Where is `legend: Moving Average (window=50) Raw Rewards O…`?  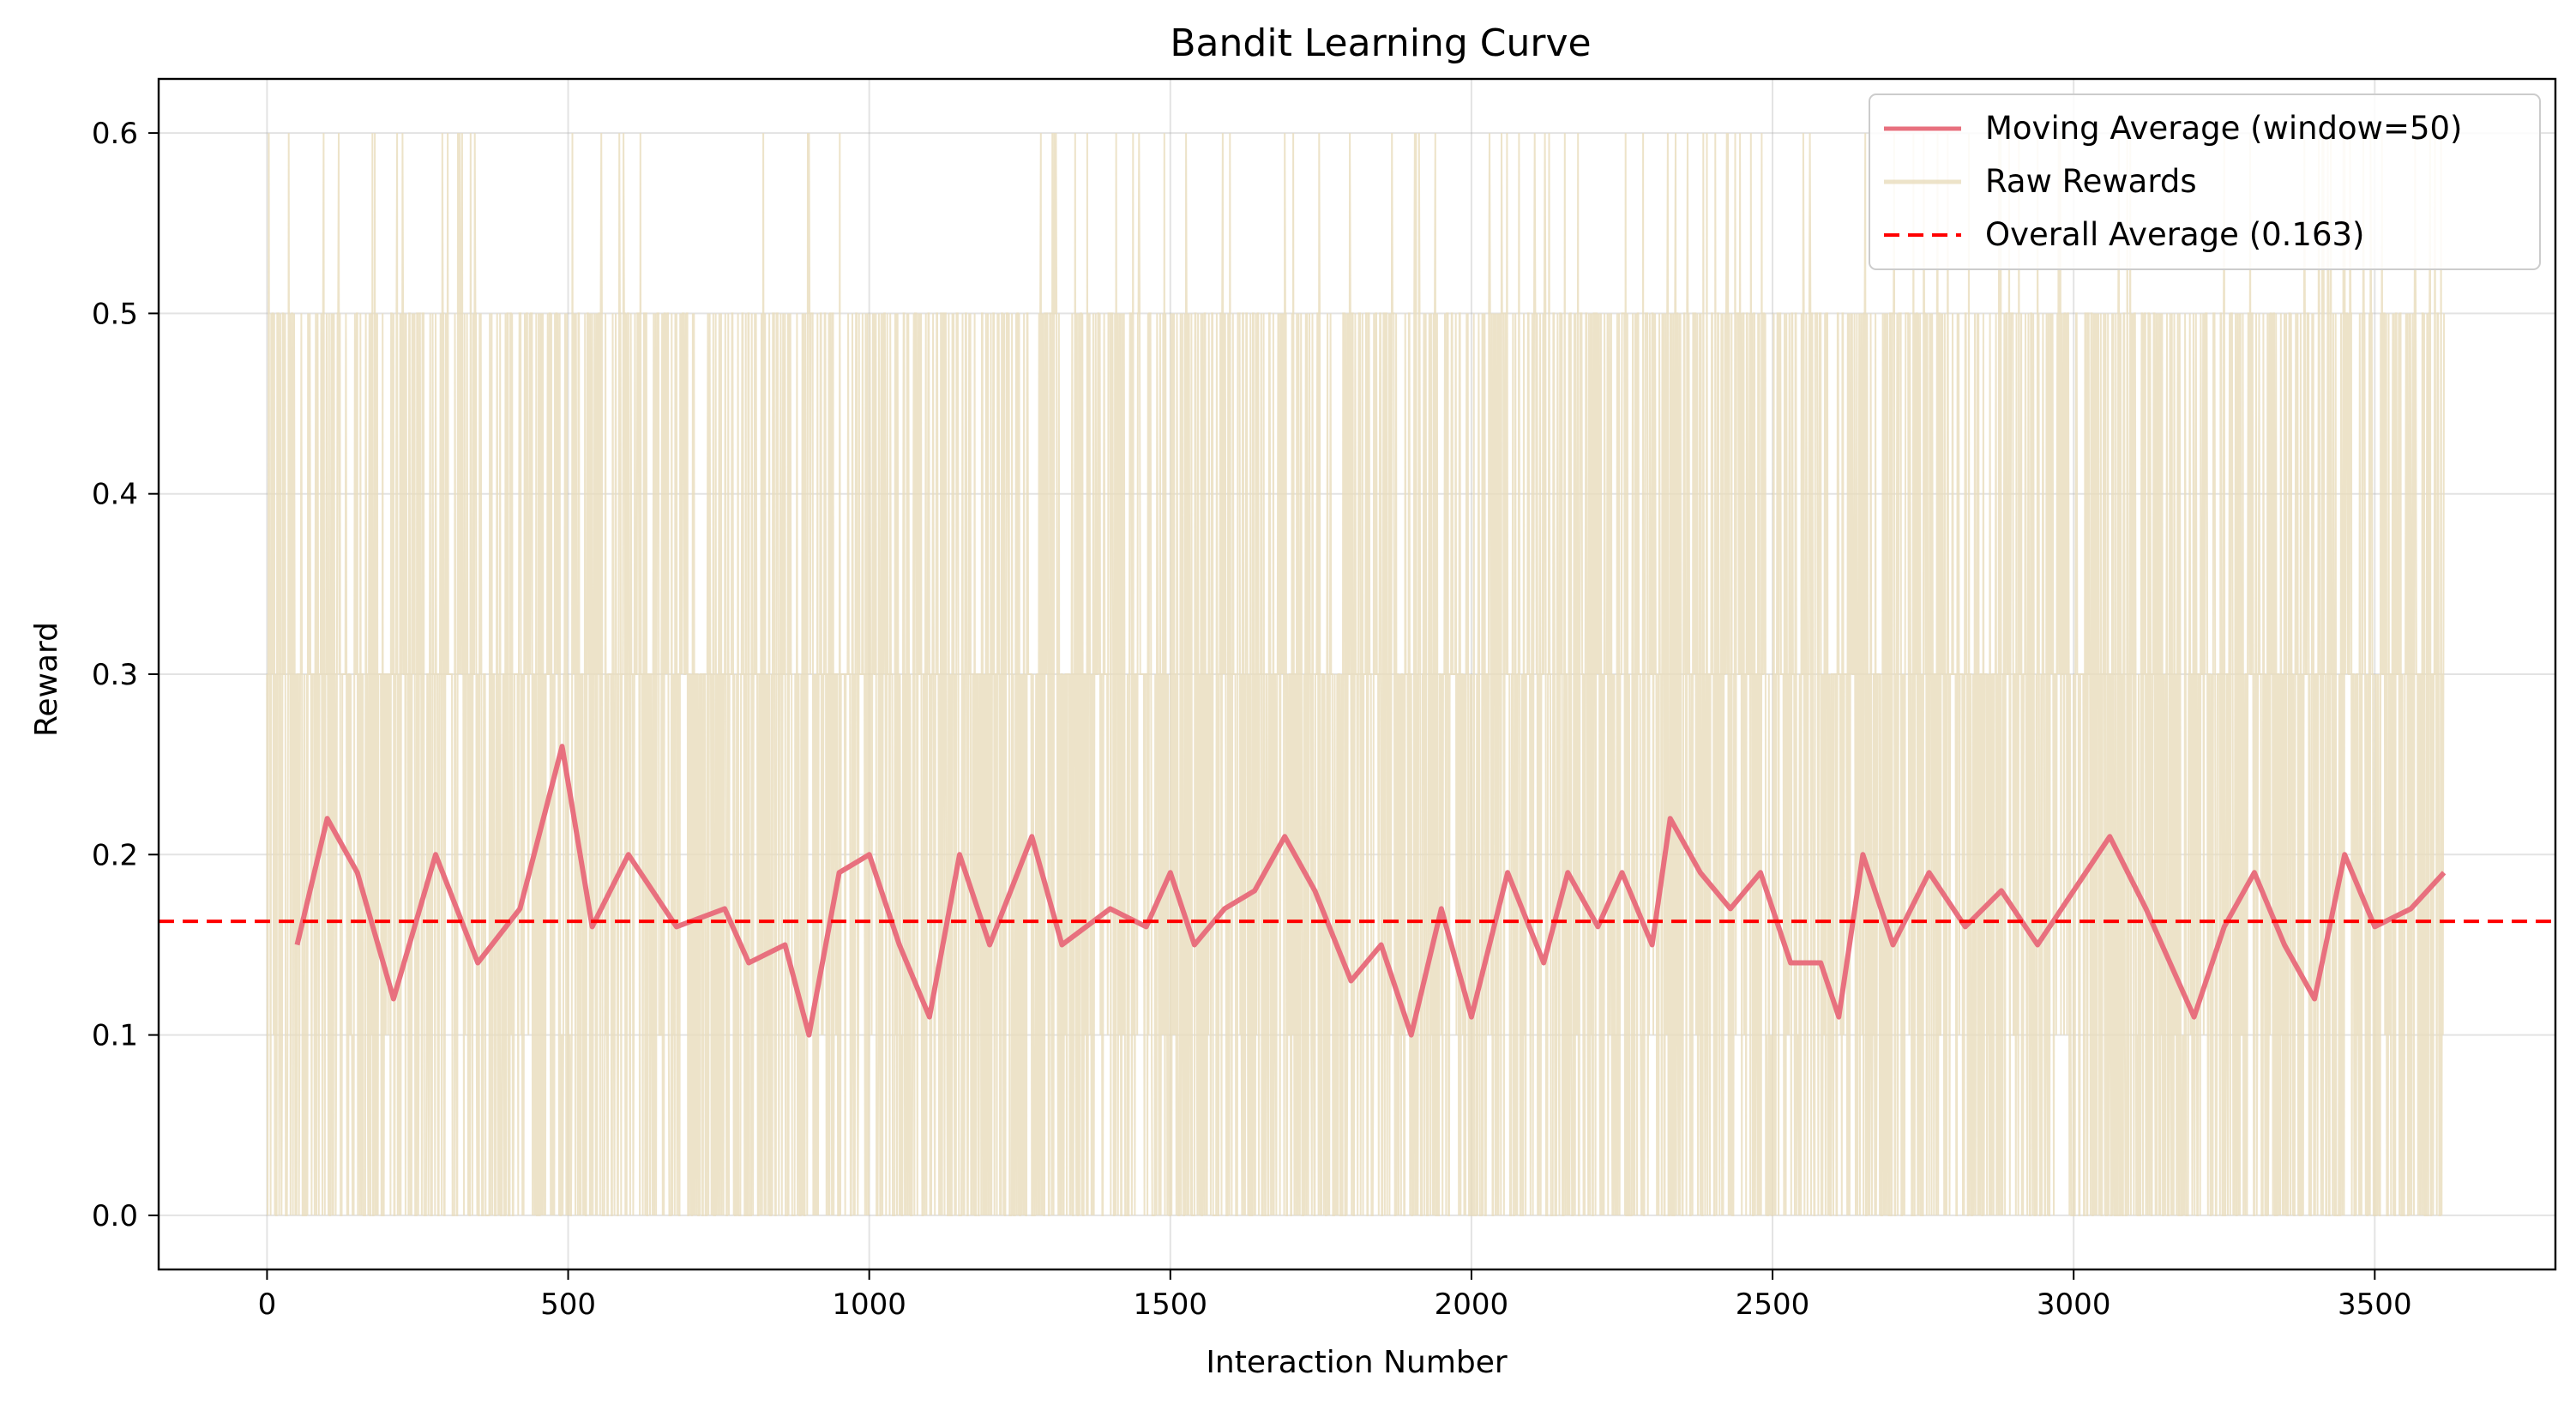
legend: Moving Average (window=50) Raw Rewards O… is located at coordinates (2205, 181).